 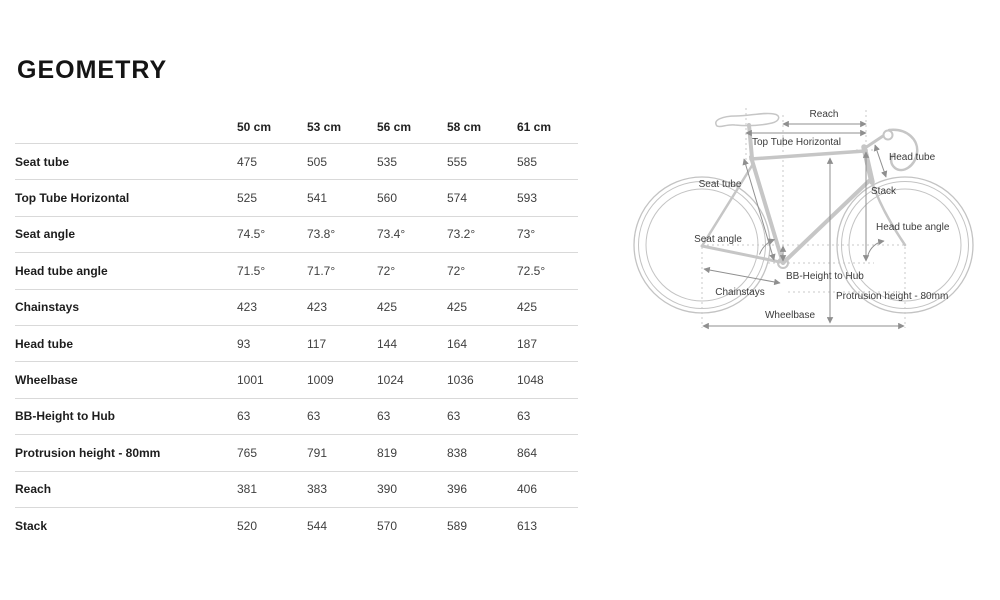 What do you see at coordinates (826, 221) in the screenshot?
I see `down-tube` at bounding box center [826, 221].